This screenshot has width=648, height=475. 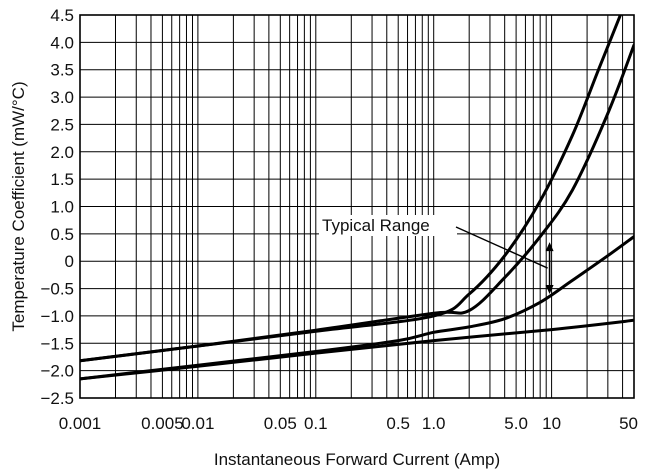 What do you see at coordinates (57, 371) in the screenshot?
I see `y-tick-label: −2.0` at bounding box center [57, 371].